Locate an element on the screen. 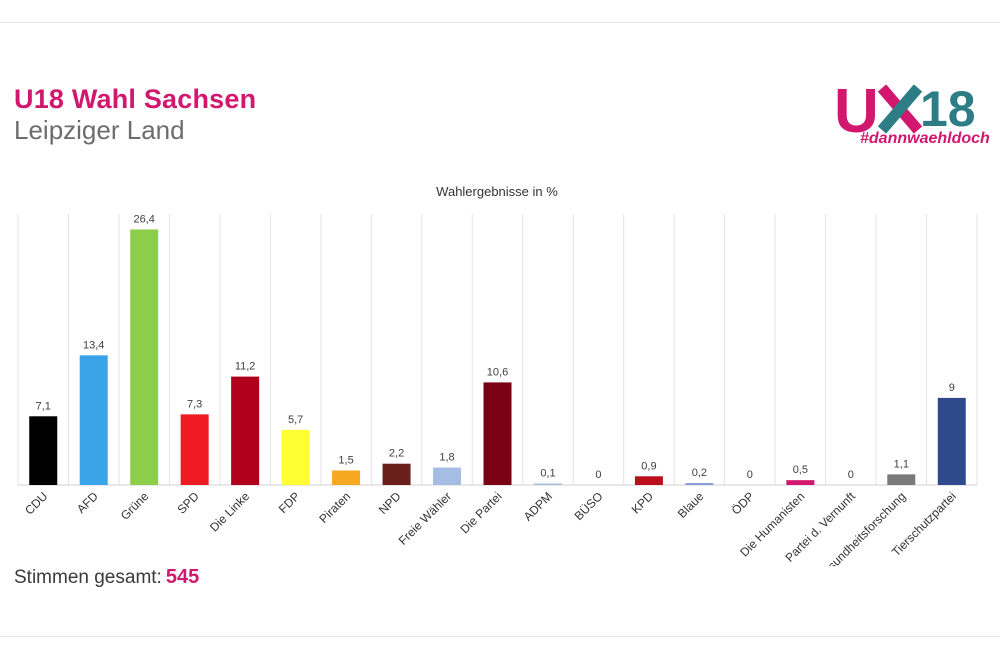 The width and height of the screenshot is (1000, 667). category-label: Die Linke is located at coordinates (230, 512).